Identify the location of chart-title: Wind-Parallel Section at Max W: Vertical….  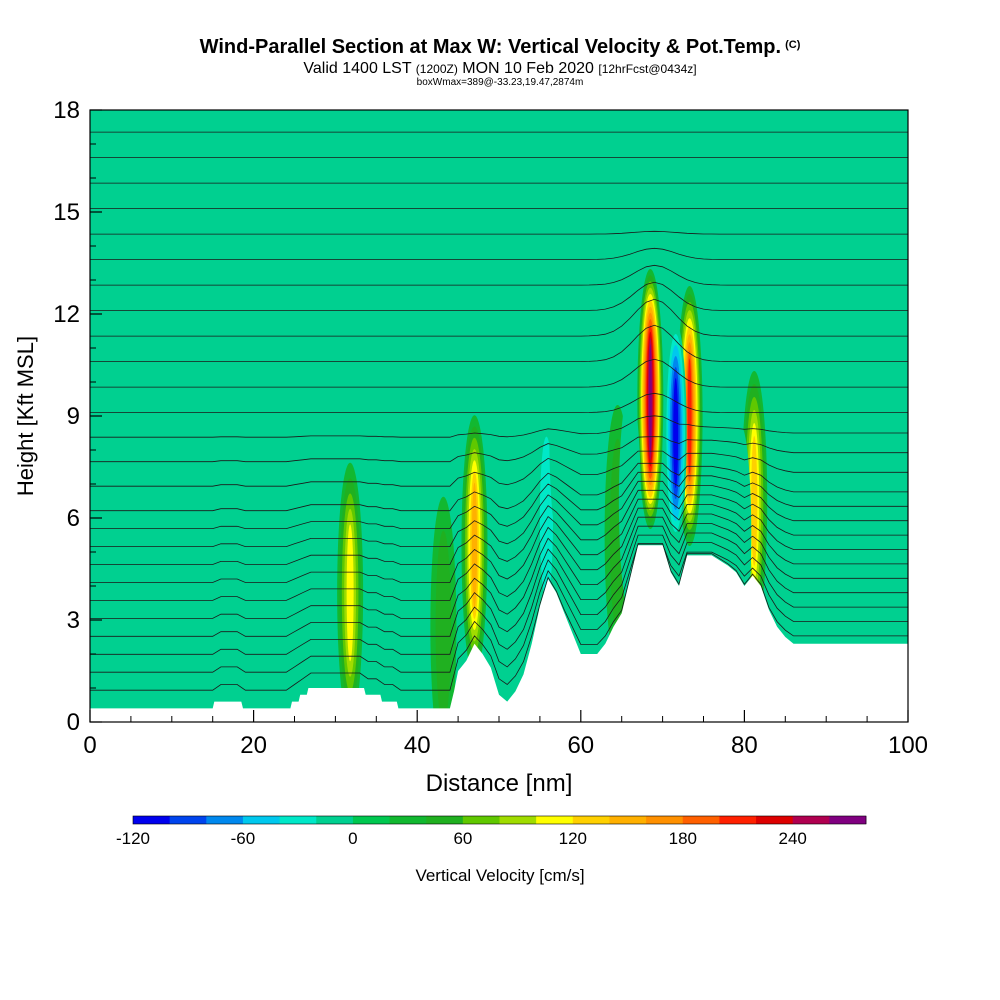
(500, 47).